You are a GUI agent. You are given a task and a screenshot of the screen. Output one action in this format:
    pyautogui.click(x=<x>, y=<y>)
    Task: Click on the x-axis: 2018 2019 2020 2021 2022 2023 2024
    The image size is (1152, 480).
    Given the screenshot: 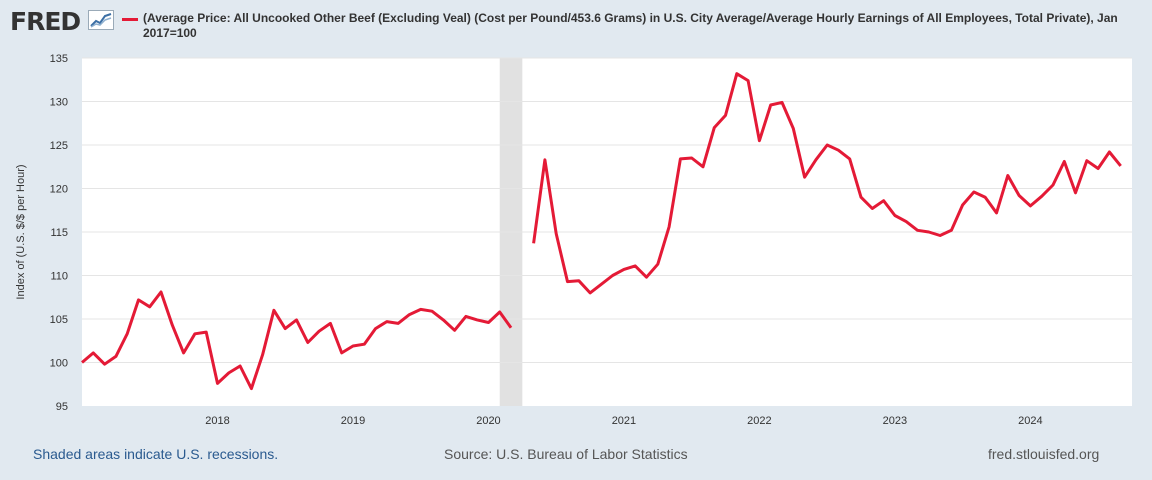 What is the action you would take?
    pyautogui.click(x=623, y=421)
    